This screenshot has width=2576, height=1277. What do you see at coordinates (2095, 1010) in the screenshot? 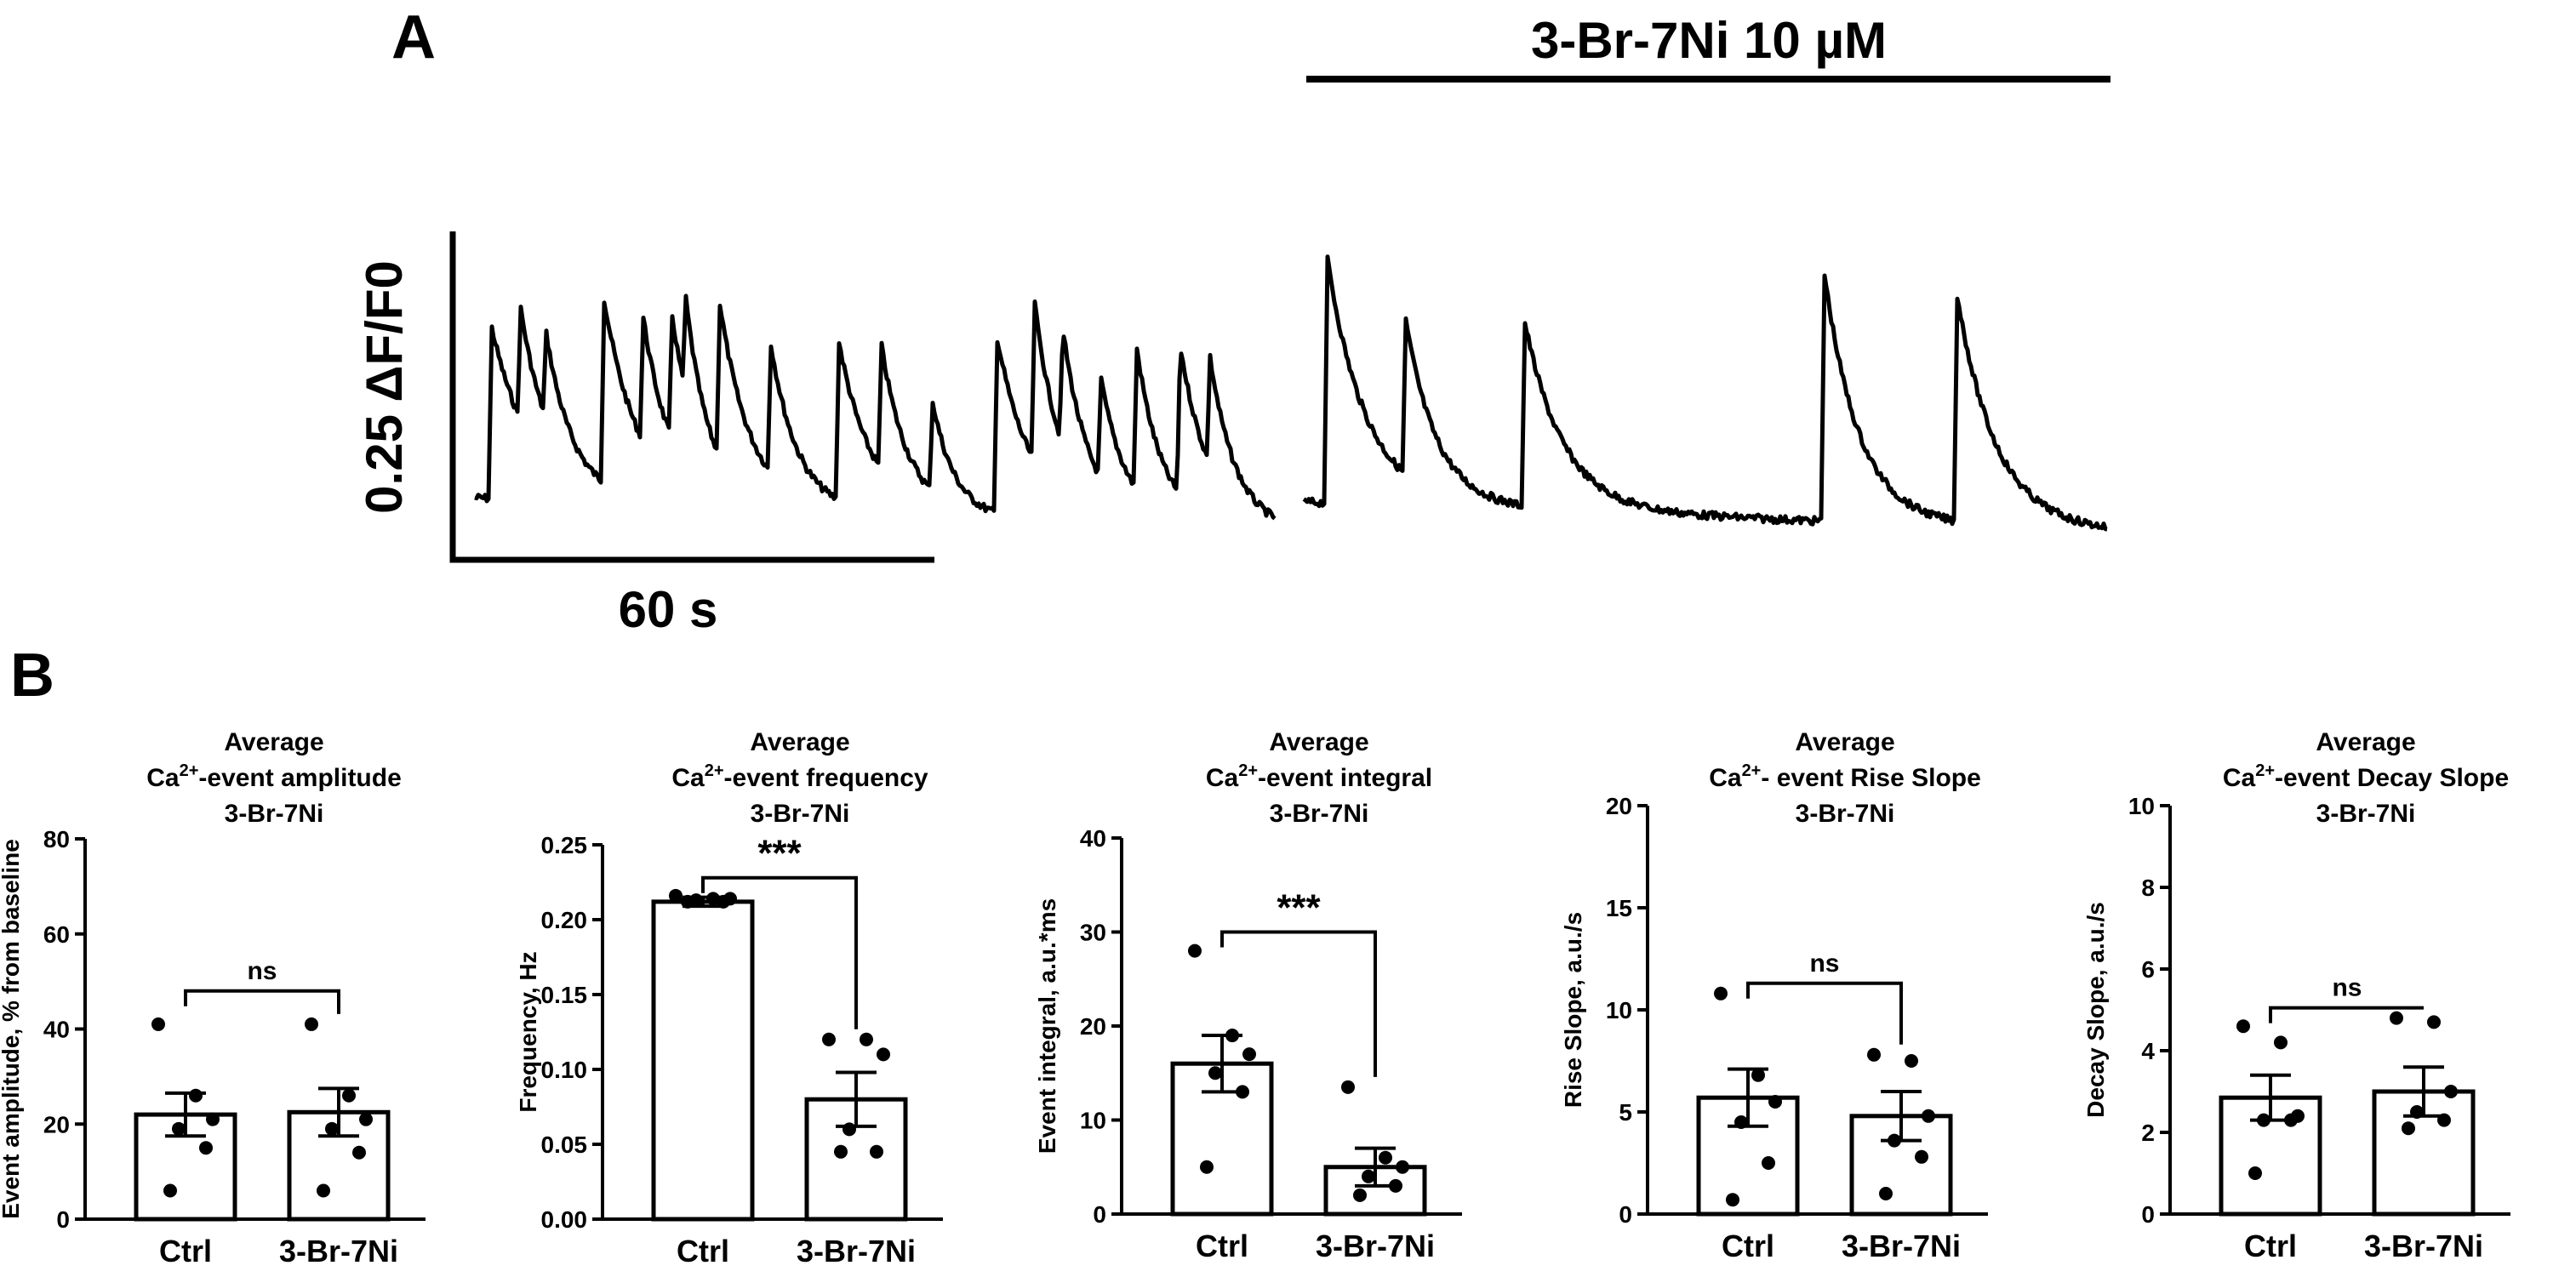
I see `y-axis-label: Decay Slope, a.u./s` at bounding box center [2095, 1010].